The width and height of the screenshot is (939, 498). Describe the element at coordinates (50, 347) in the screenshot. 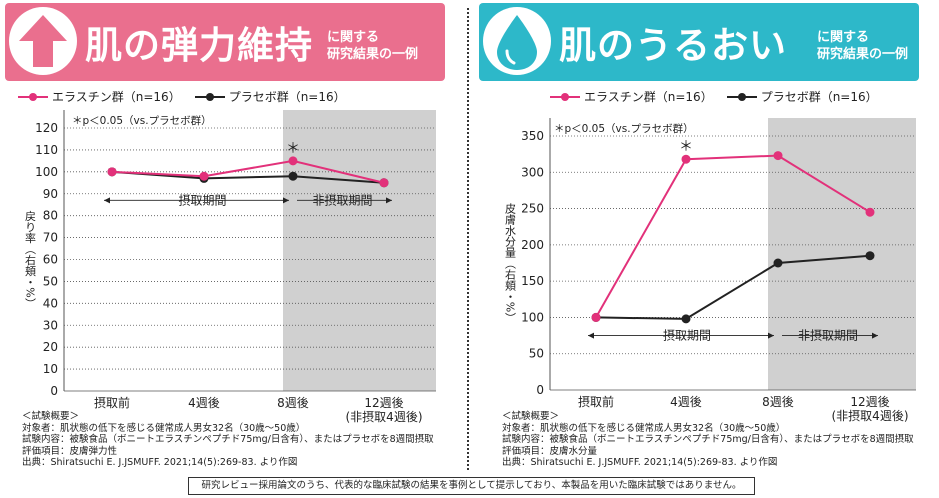

I see `y-tick-label: 20` at that location.